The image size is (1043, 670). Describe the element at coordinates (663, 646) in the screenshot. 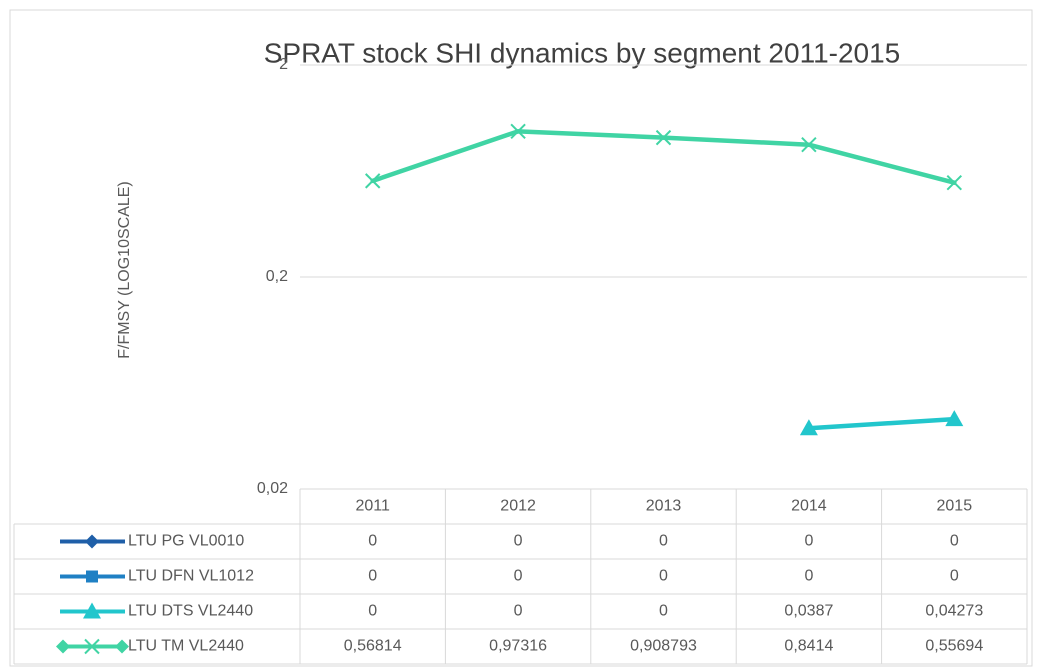

I see `table-cell: 0,908793` at that location.